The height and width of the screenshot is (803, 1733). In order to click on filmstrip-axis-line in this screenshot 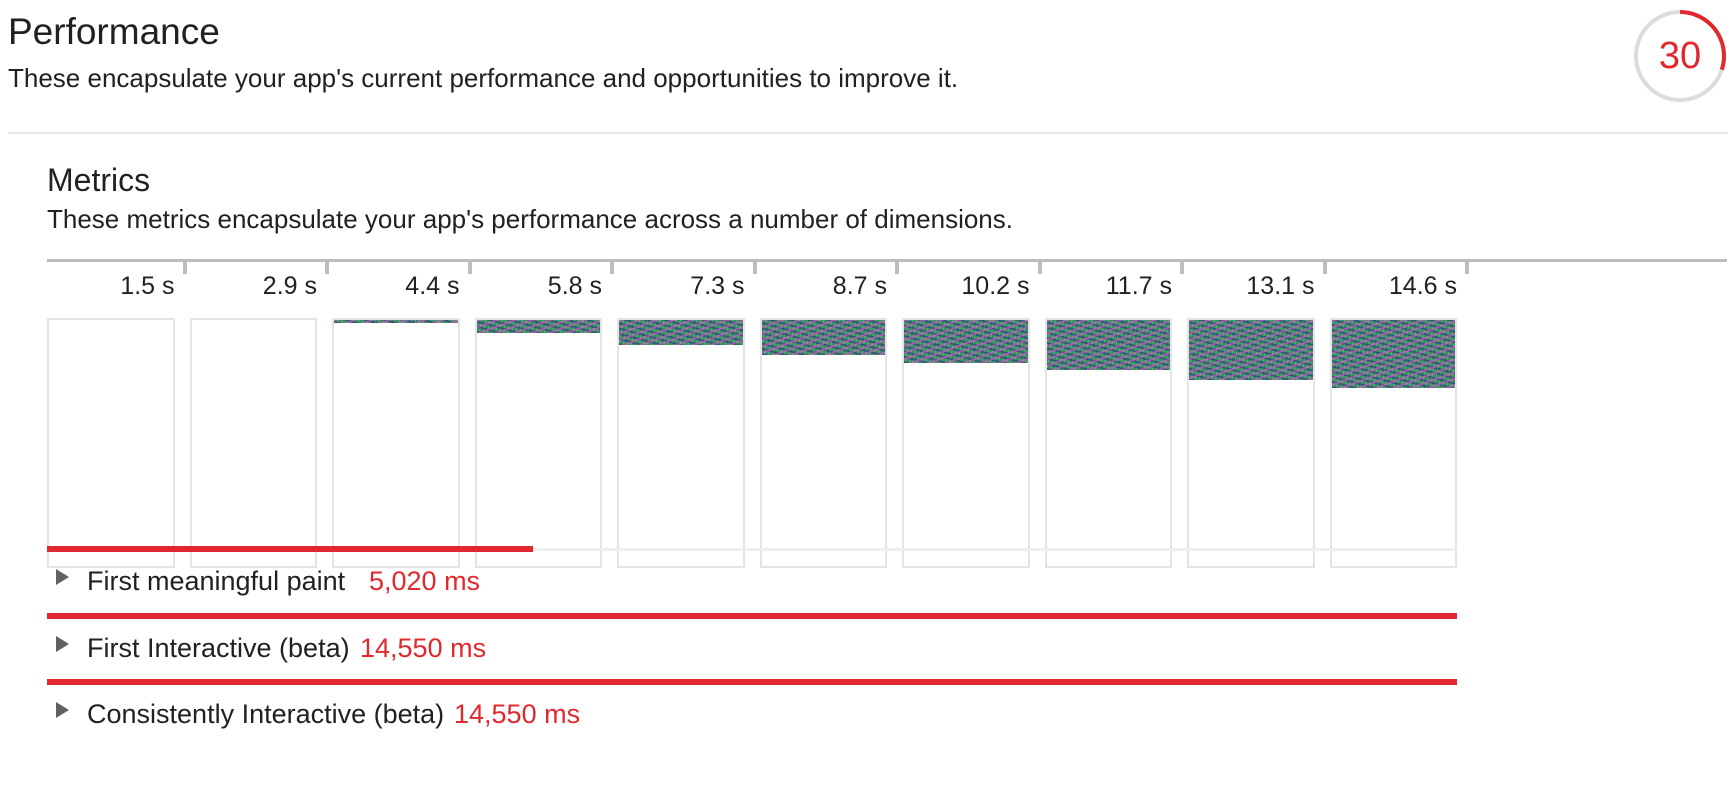, I will do `click(887, 260)`.